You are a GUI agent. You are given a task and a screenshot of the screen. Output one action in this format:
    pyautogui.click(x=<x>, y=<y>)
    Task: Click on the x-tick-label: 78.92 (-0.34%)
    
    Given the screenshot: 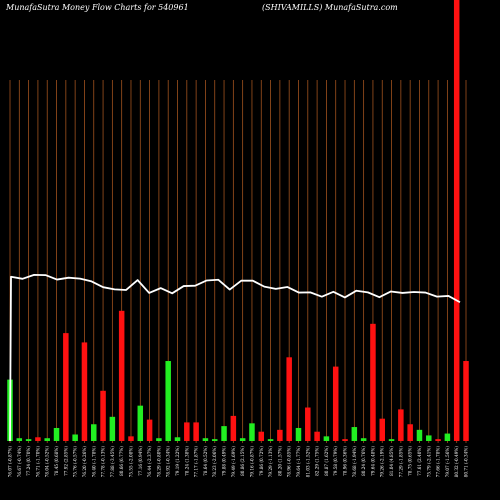 What is the action you would take?
    pyautogui.click(x=168, y=462)
    